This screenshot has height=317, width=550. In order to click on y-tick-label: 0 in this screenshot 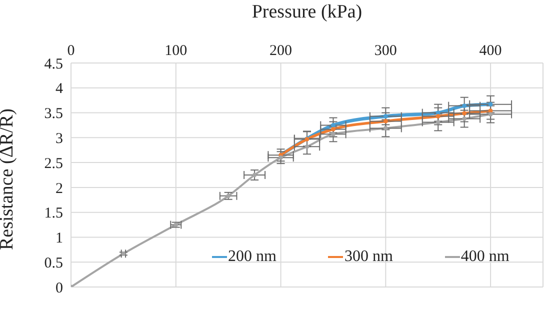, I will do `click(59, 288)`.